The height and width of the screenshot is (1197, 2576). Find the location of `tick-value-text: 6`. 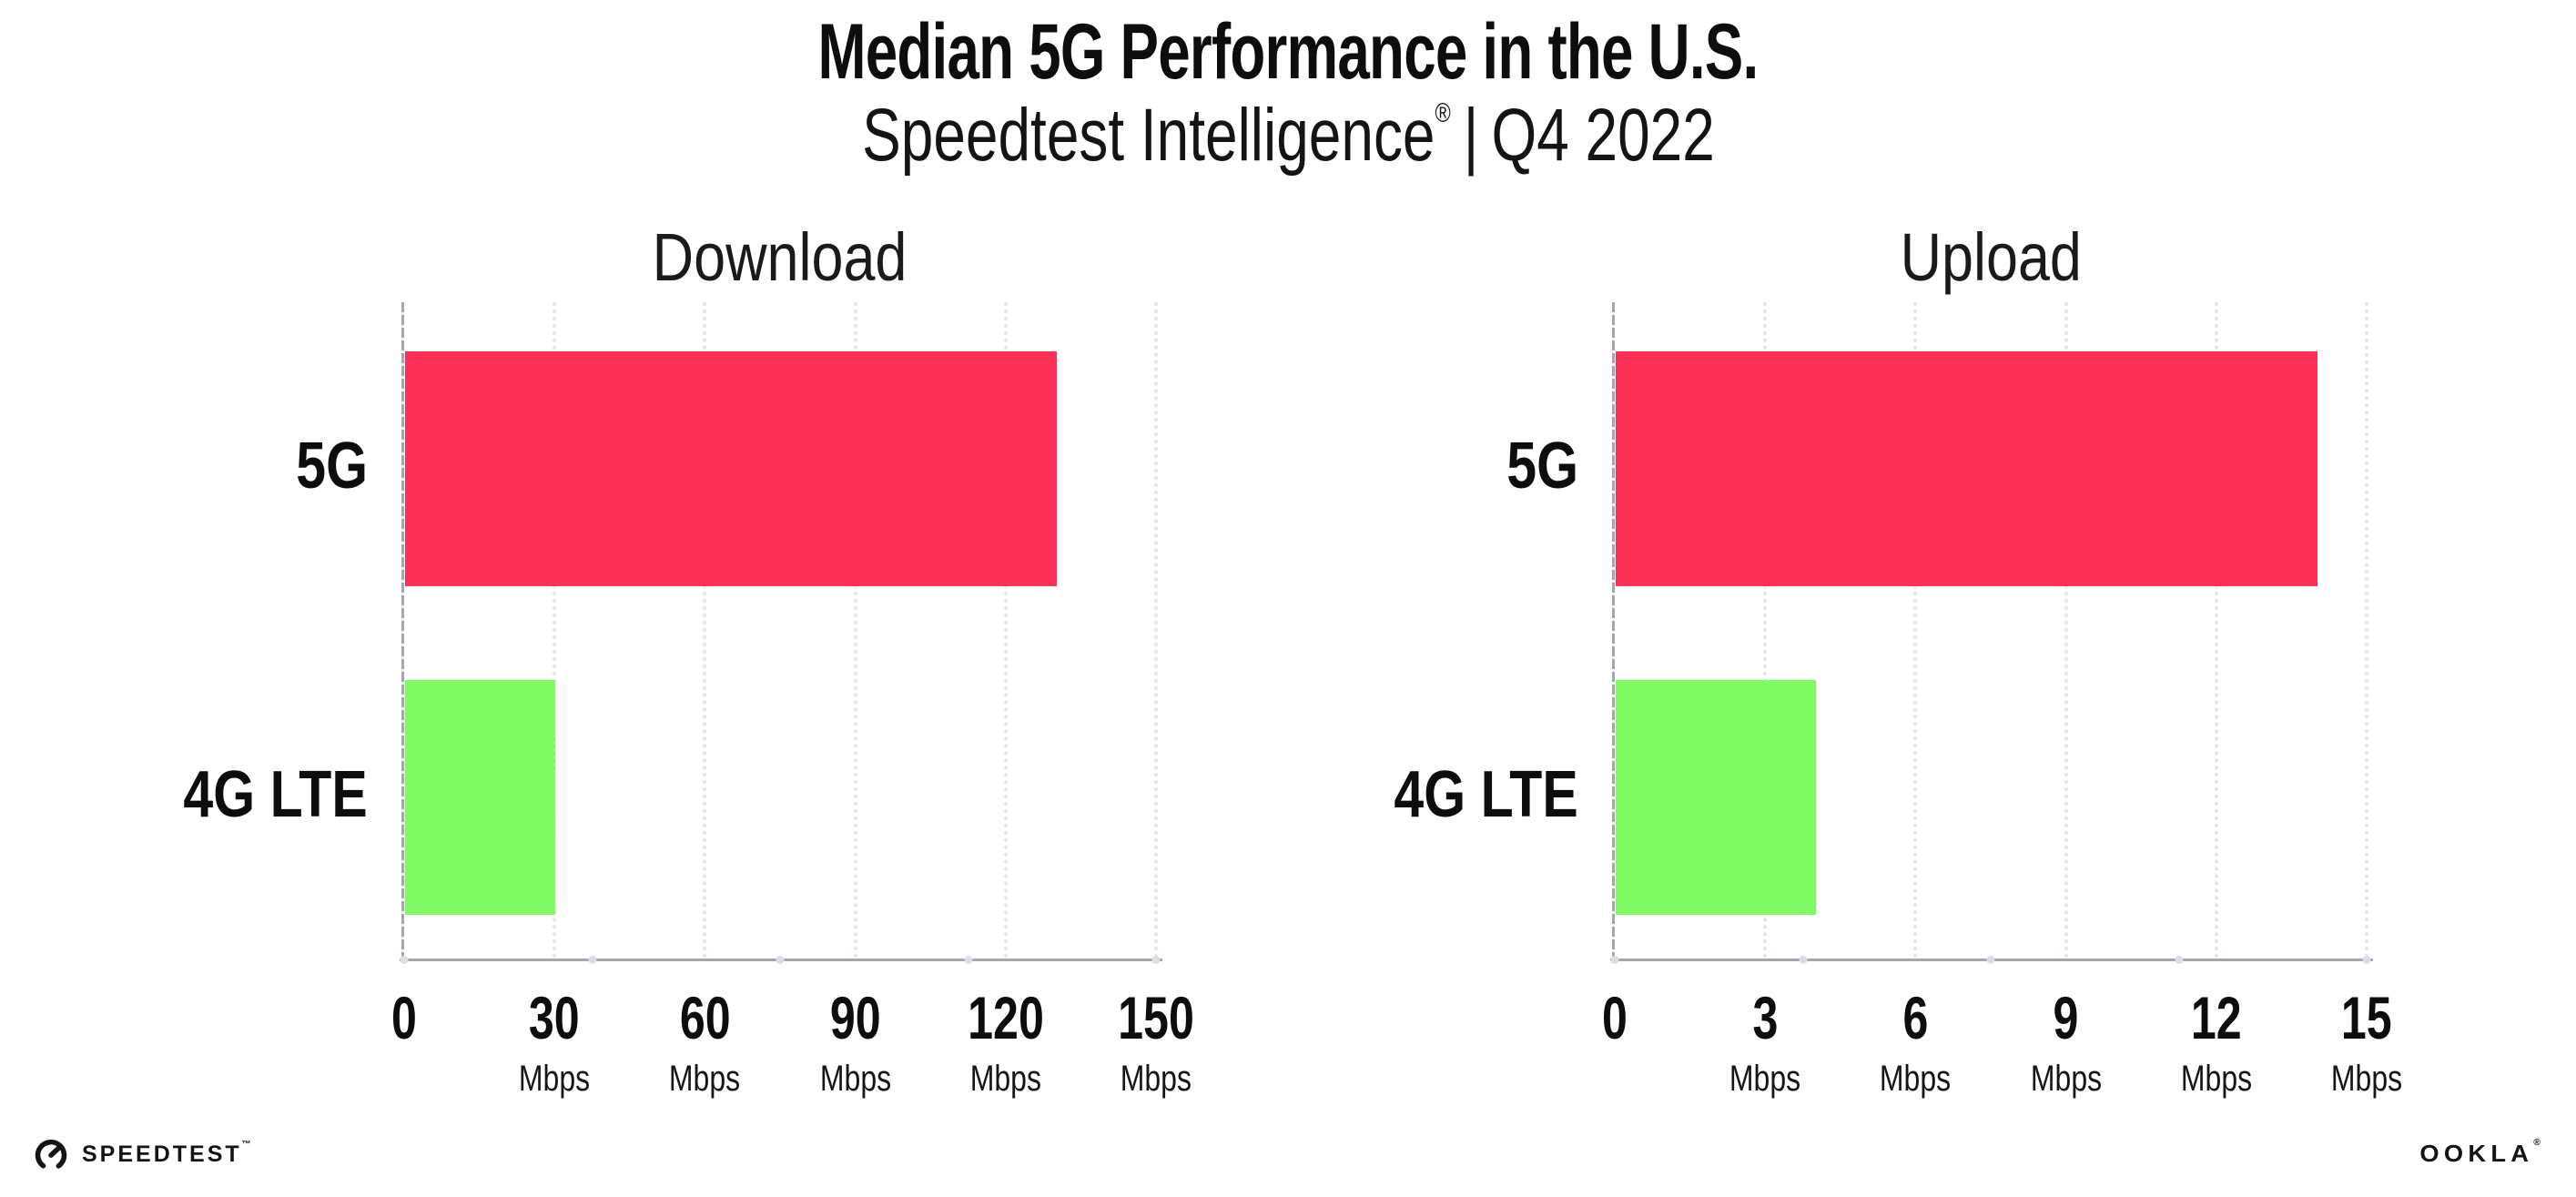

tick-value-text: 6 is located at coordinates (1915, 1018).